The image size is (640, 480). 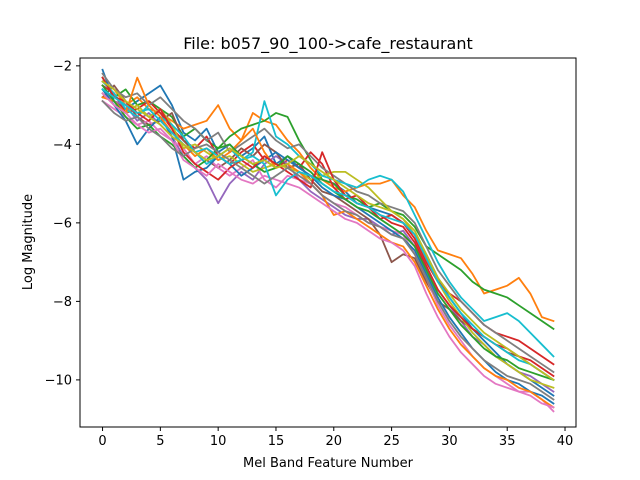 I want to click on x-tick-label: 5, so click(x=160, y=441).